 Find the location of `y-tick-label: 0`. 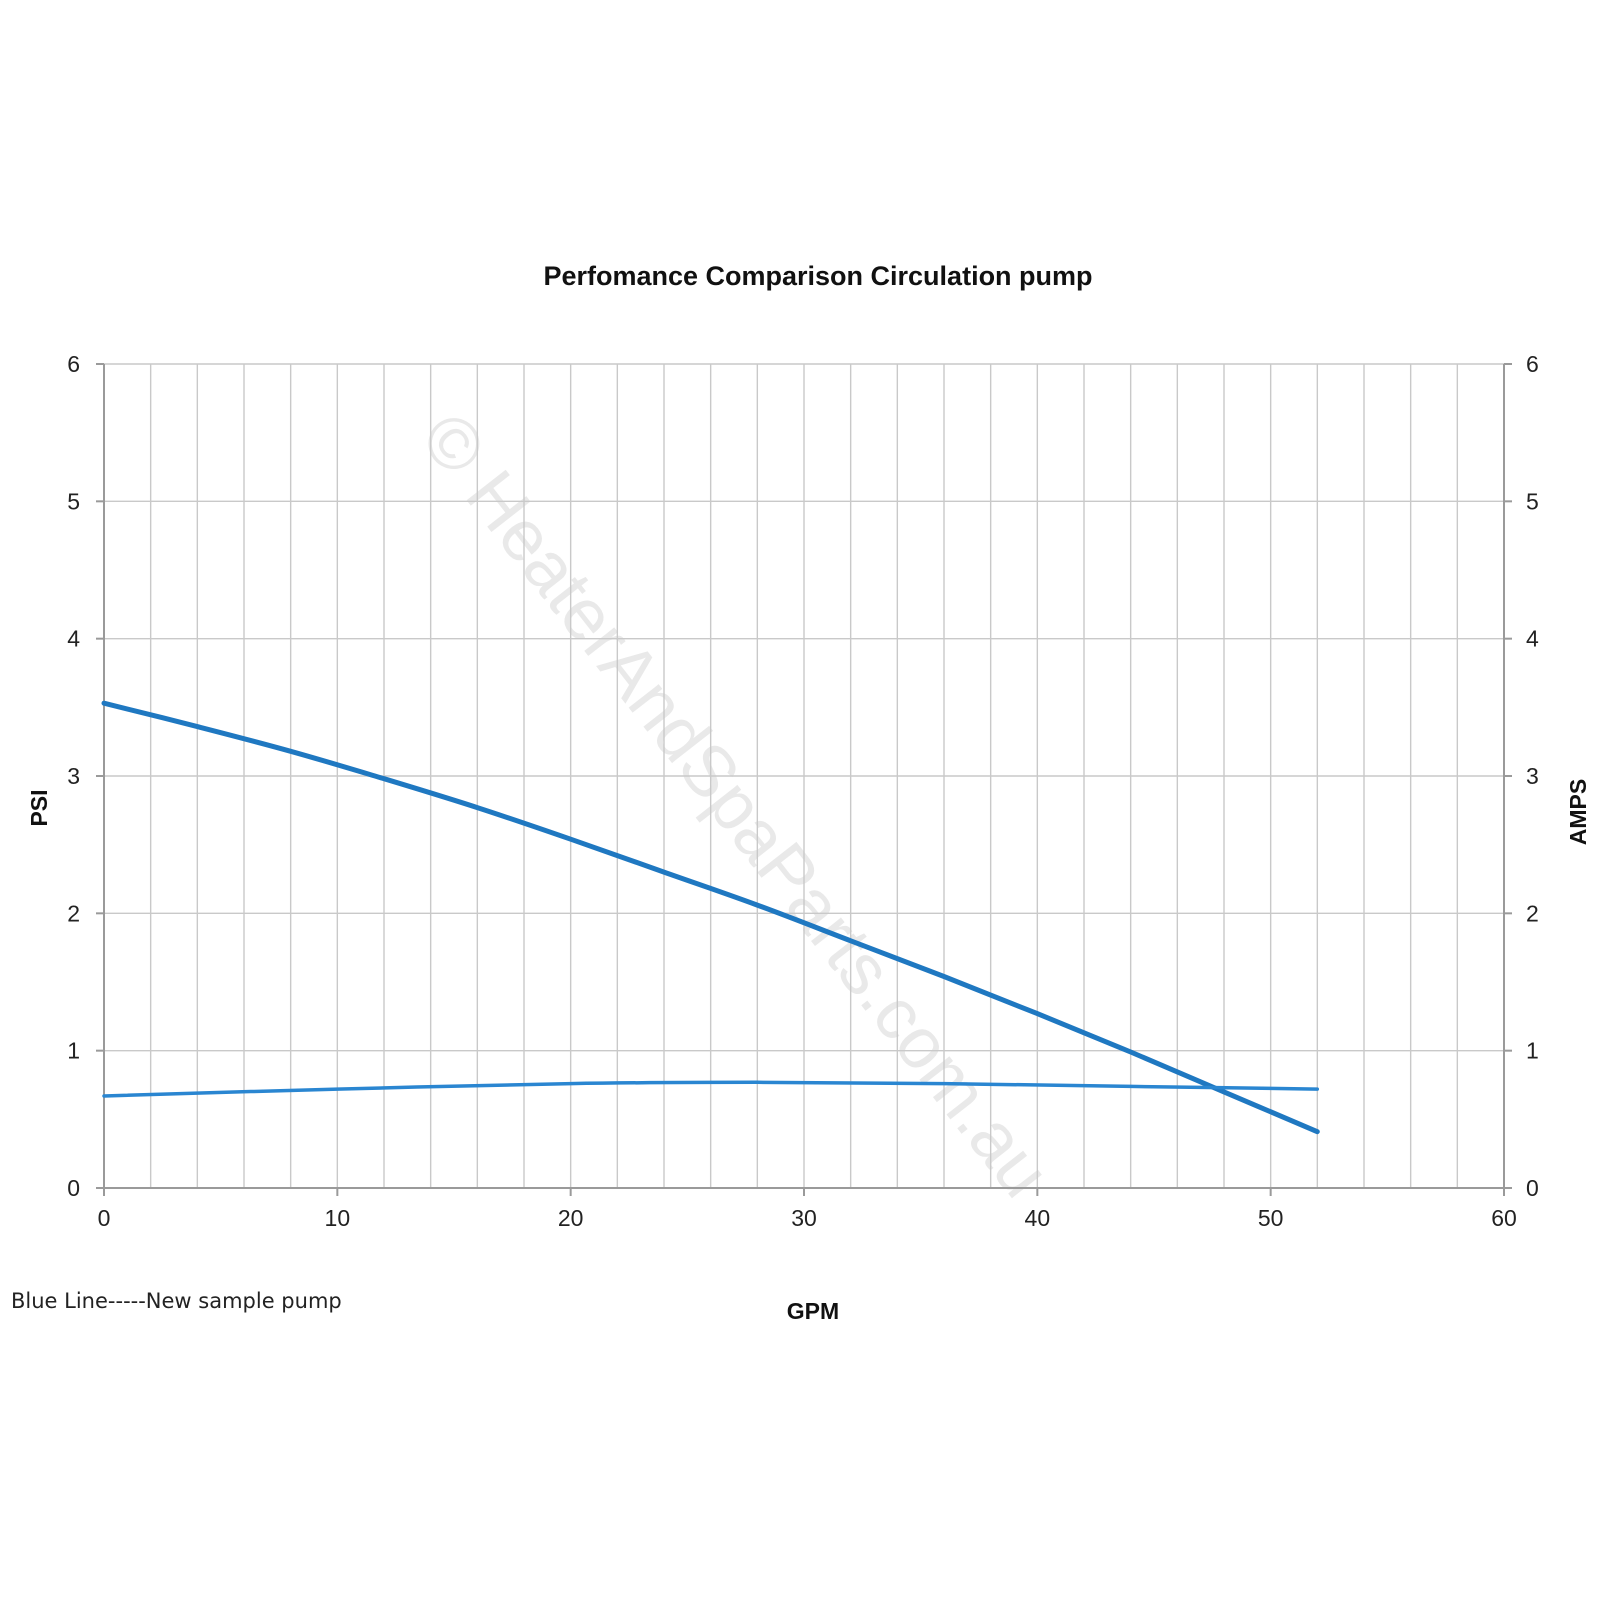

y-tick-label: 0 is located at coordinates (73, 1188).